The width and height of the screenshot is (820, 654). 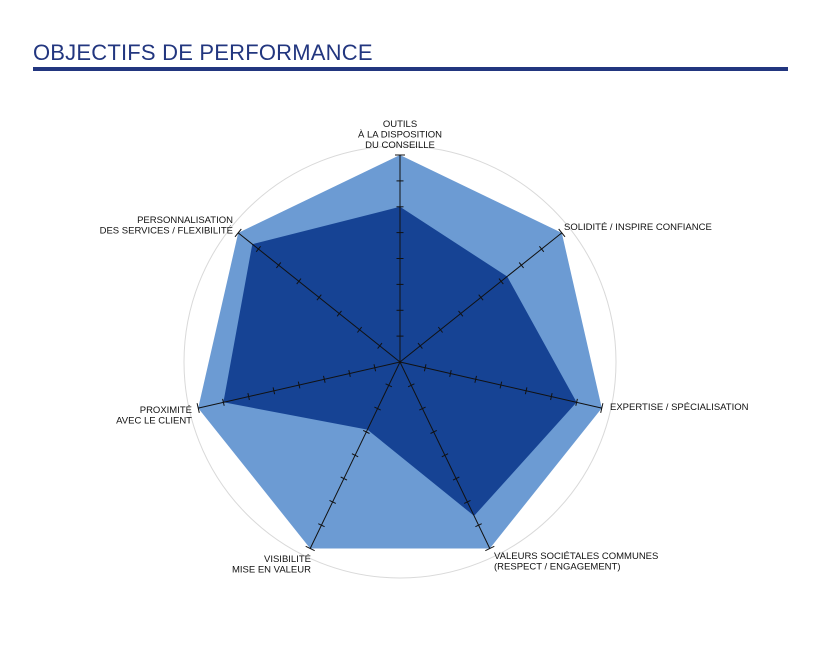 I want to click on axis-label-line: À LA DISPOSITION, so click(x=400, y=135).